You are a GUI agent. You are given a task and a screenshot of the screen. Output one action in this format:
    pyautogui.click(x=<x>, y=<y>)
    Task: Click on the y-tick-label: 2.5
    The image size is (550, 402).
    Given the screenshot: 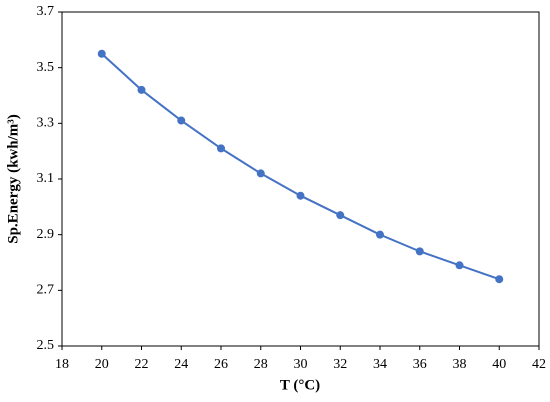 What is the action you would take?
    pyautogui.click(x=46, y=345)
    